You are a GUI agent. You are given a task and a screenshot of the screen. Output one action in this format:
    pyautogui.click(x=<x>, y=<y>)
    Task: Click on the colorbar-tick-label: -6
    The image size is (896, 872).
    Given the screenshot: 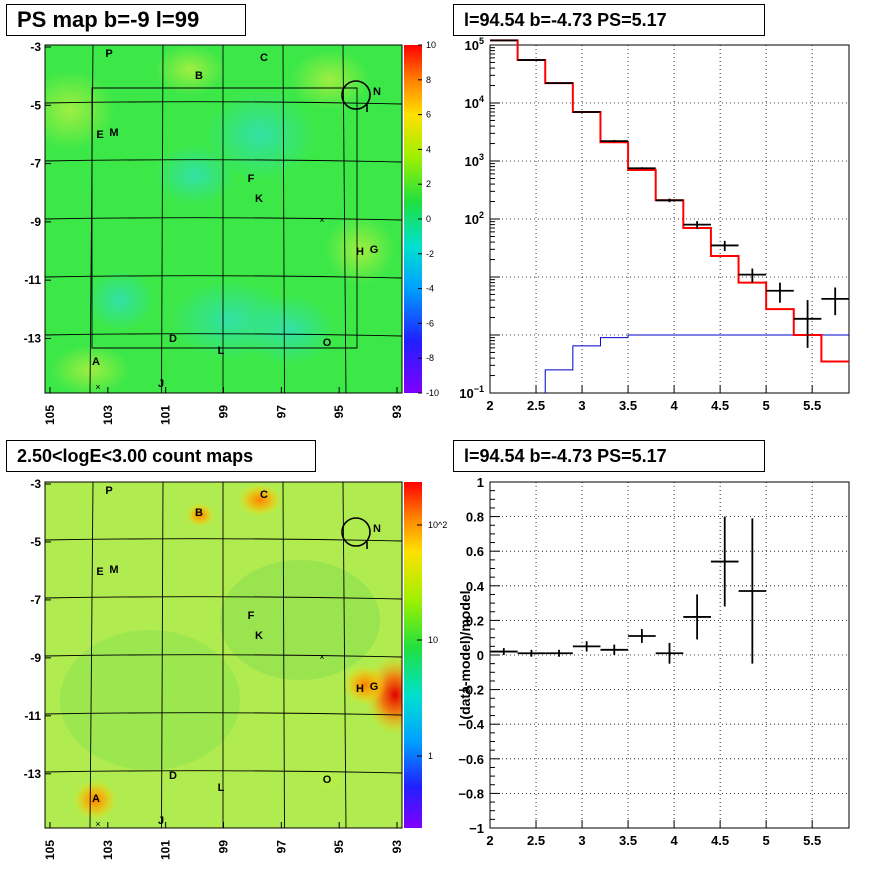 What is the action you would take?
    pyautogui.click(x=430, y=323)
    